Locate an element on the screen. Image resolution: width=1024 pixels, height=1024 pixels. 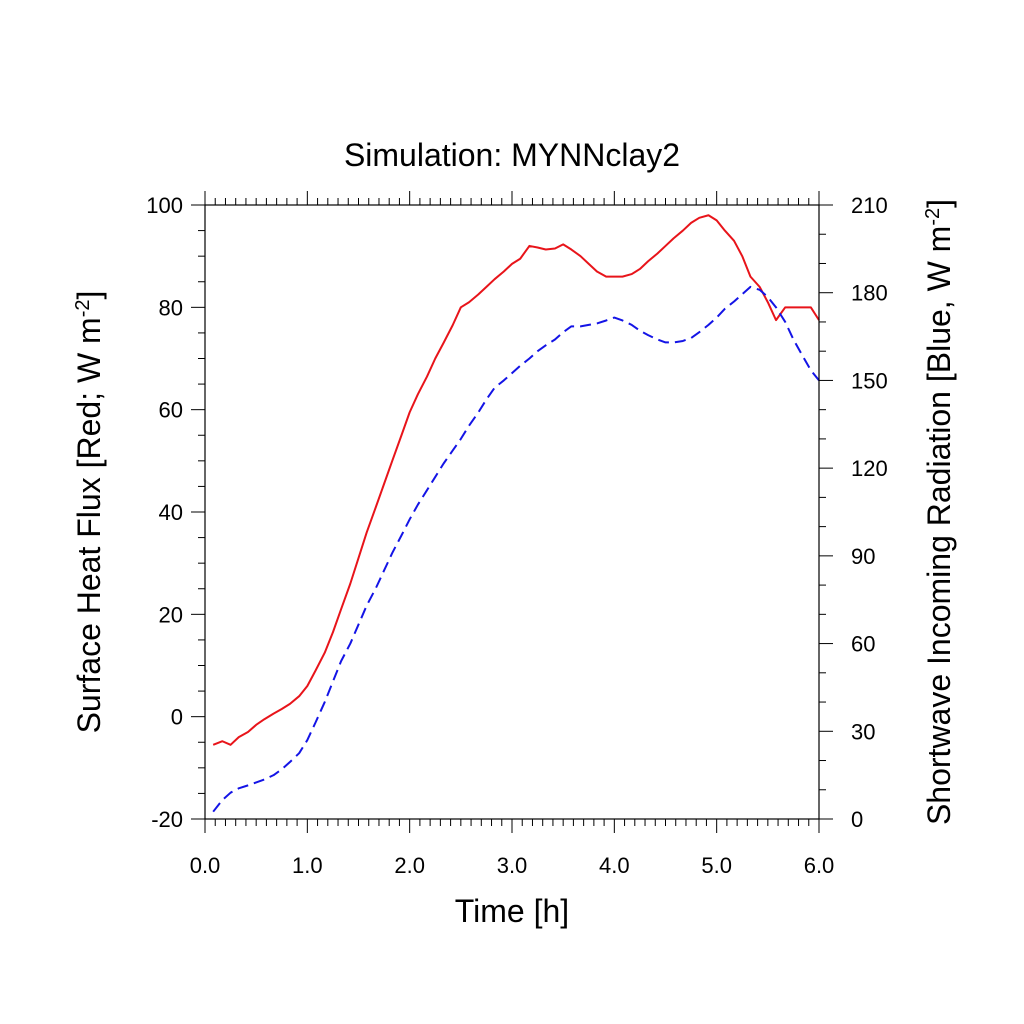
y-axis-label-right-sup: -2 is located at coordinates (933, 217).